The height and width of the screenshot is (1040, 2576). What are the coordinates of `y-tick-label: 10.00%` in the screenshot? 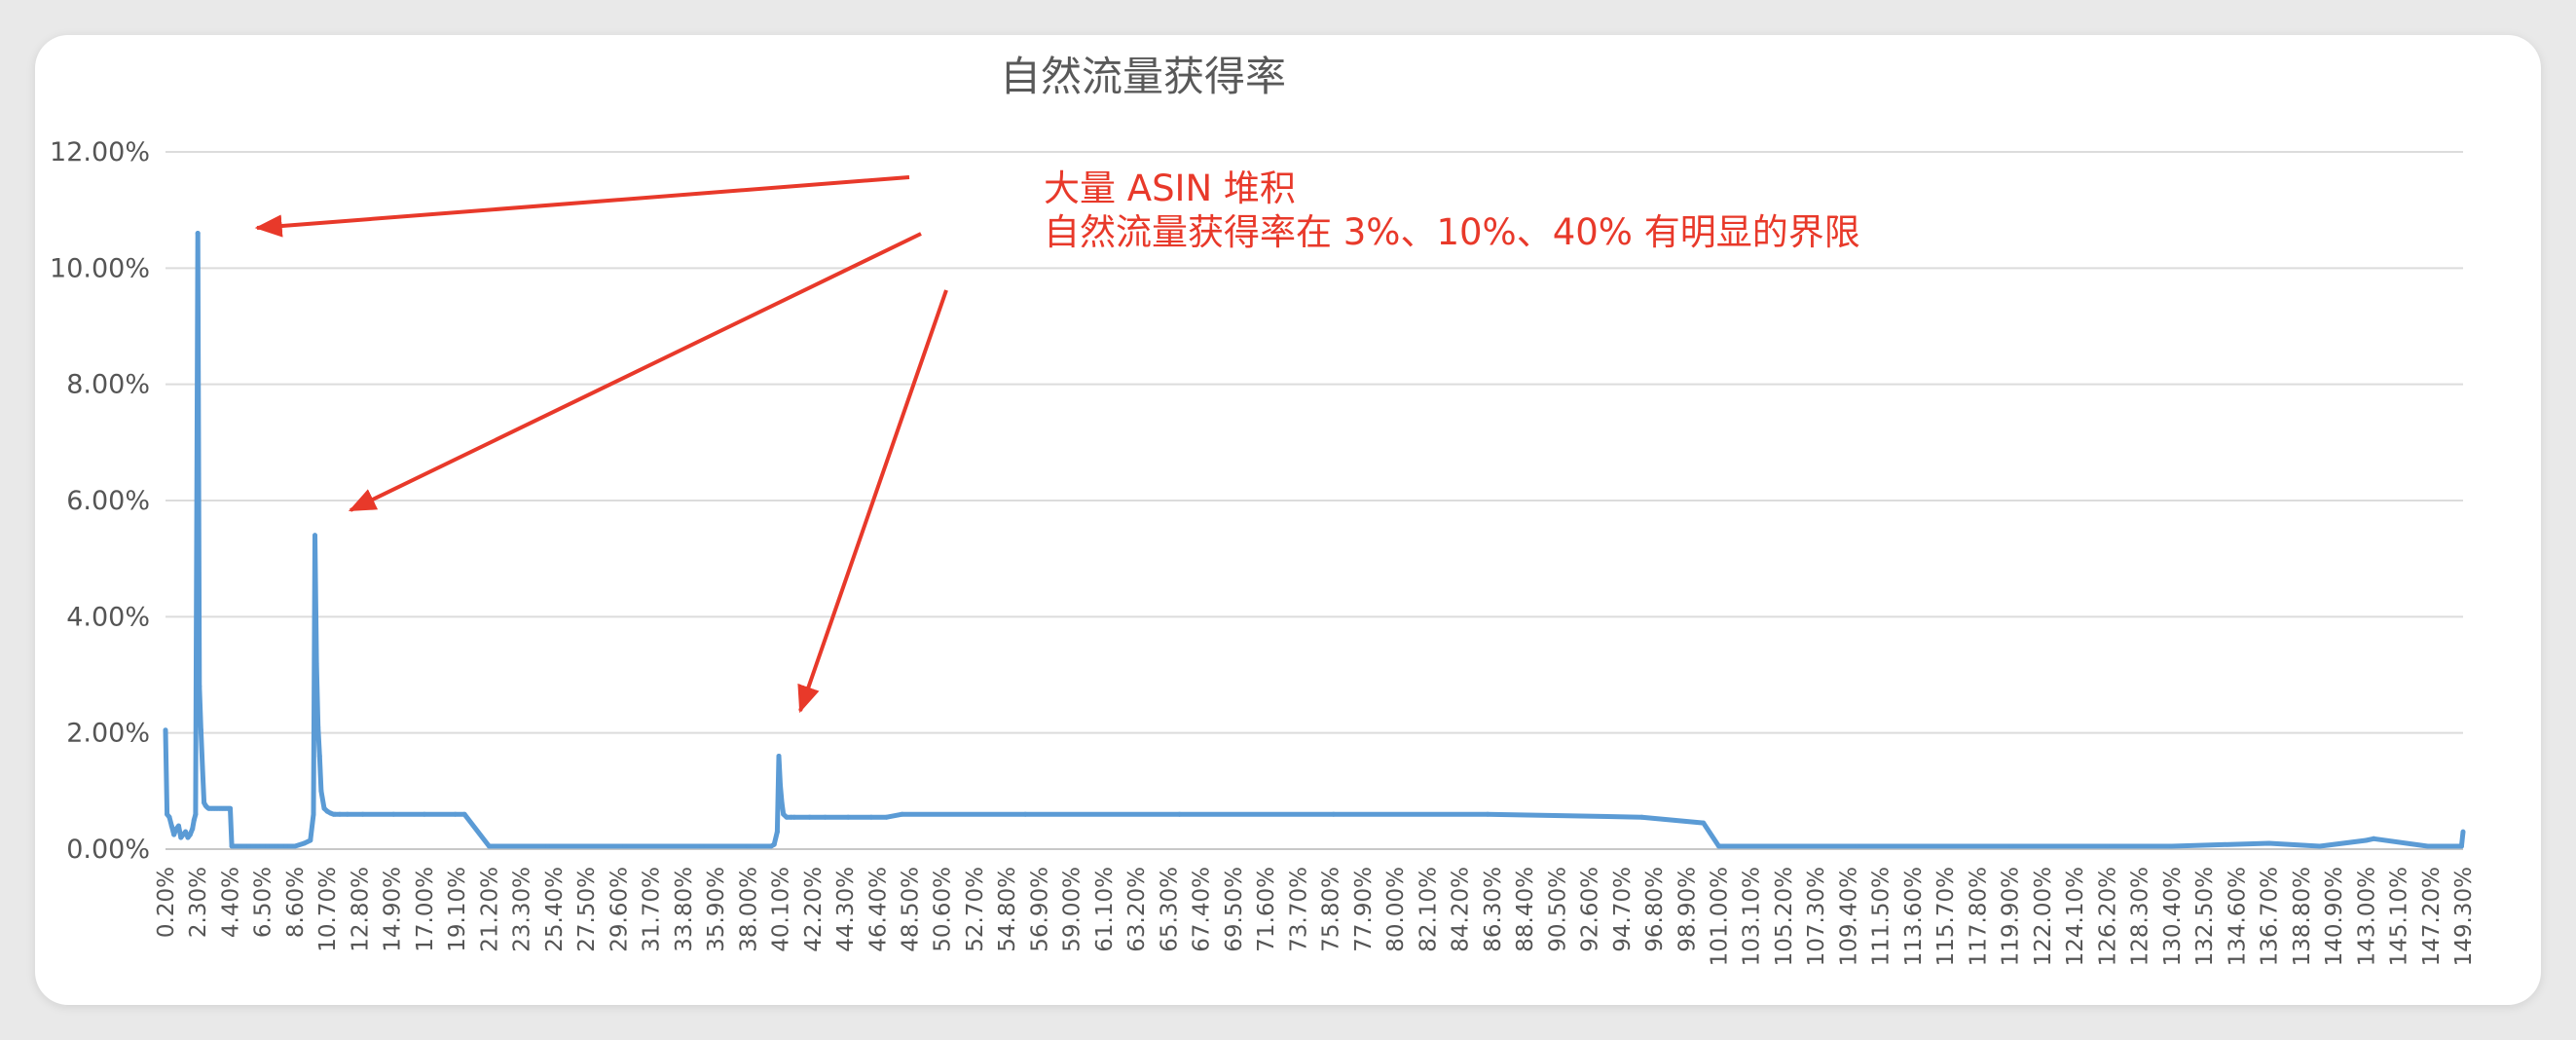 It's located at (100, 268).